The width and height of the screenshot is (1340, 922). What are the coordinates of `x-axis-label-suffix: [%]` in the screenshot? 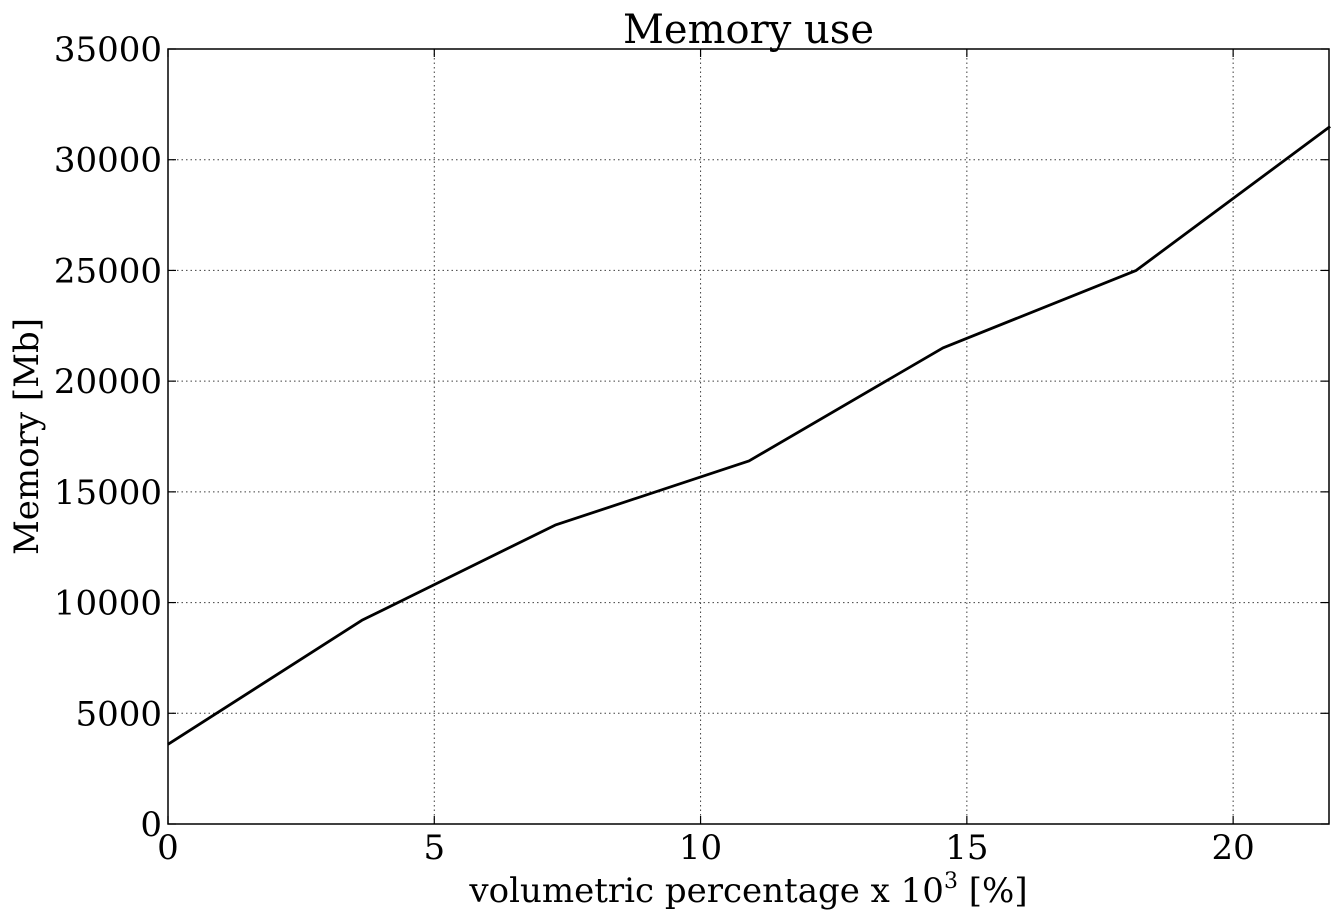 It's located at (993, 891).